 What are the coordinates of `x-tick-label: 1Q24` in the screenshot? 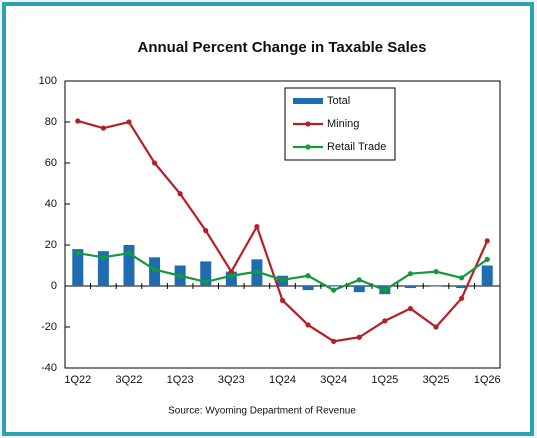 It's located at (282, 380).